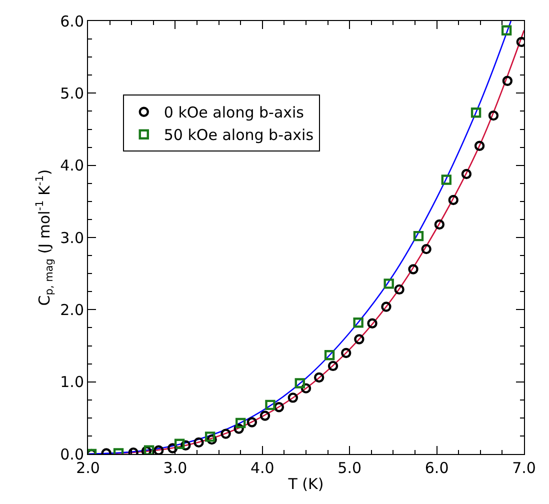  I want to click on x-tick-label: 2.0, so click(88, 468).